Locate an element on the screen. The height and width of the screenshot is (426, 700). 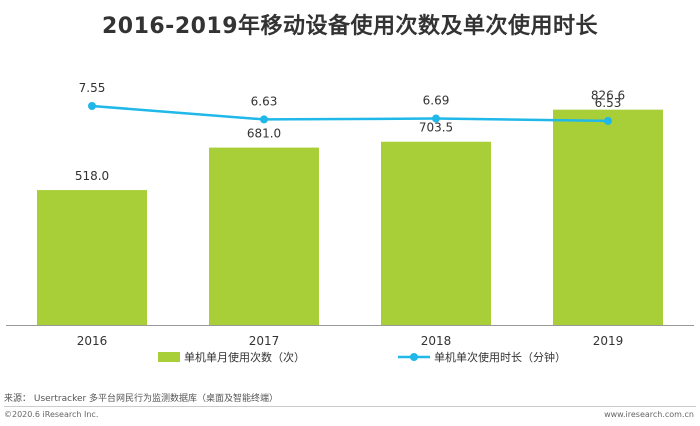
bar-2016 is located at coordinates (92, 257).